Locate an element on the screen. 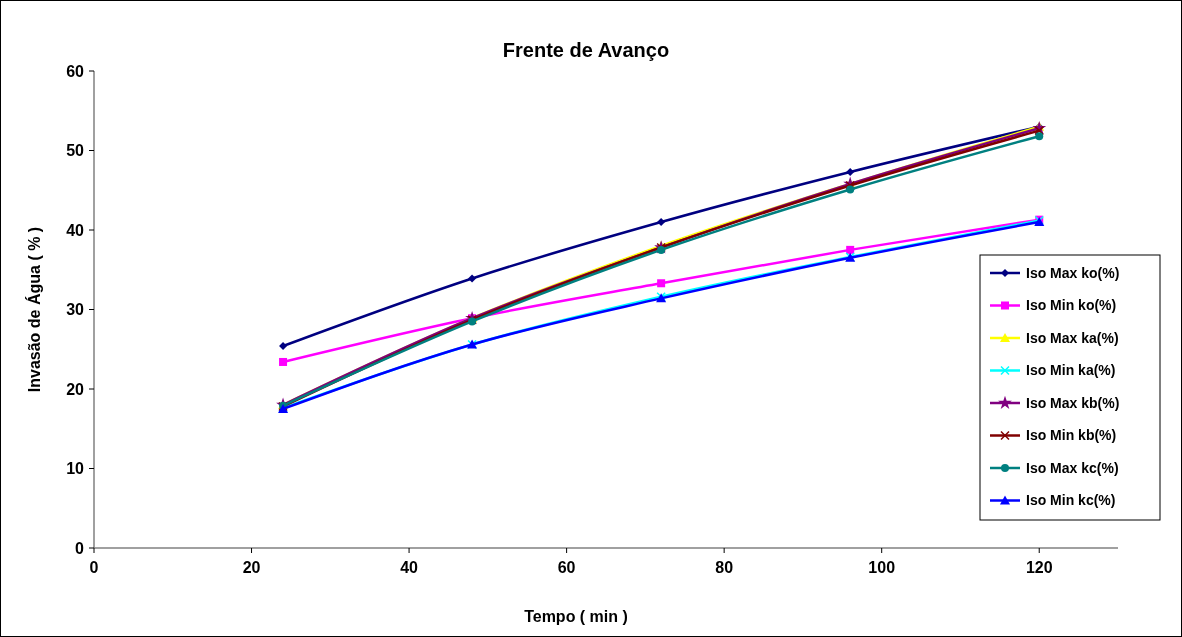  legend-label: Iso Max ko(%) is located at coordinates (1073, 272).